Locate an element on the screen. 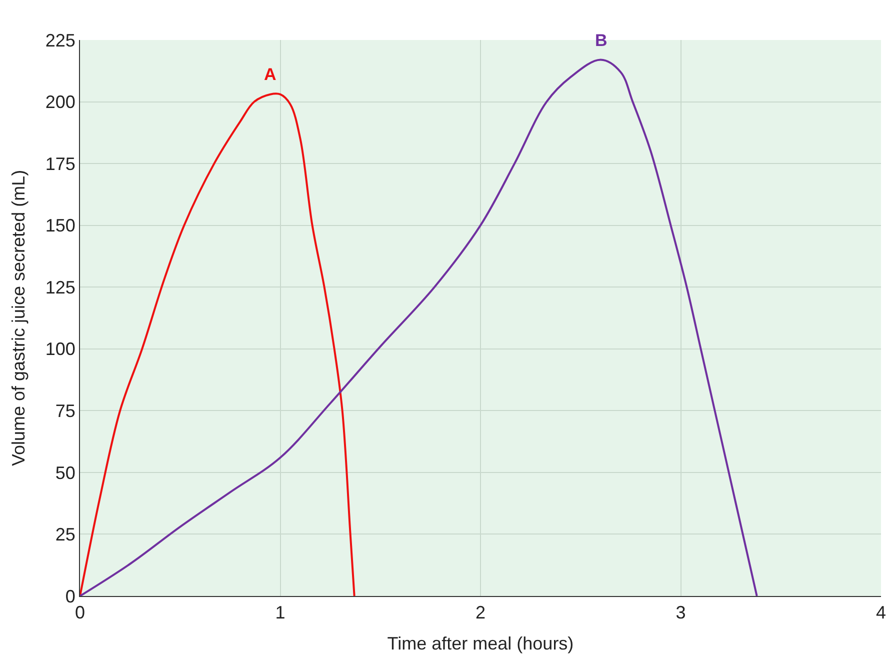 Image resolution: width=894 pixels, height=661 pixels. x-axis-title: Time after meal (hours) is located at coordinates (480, 644).